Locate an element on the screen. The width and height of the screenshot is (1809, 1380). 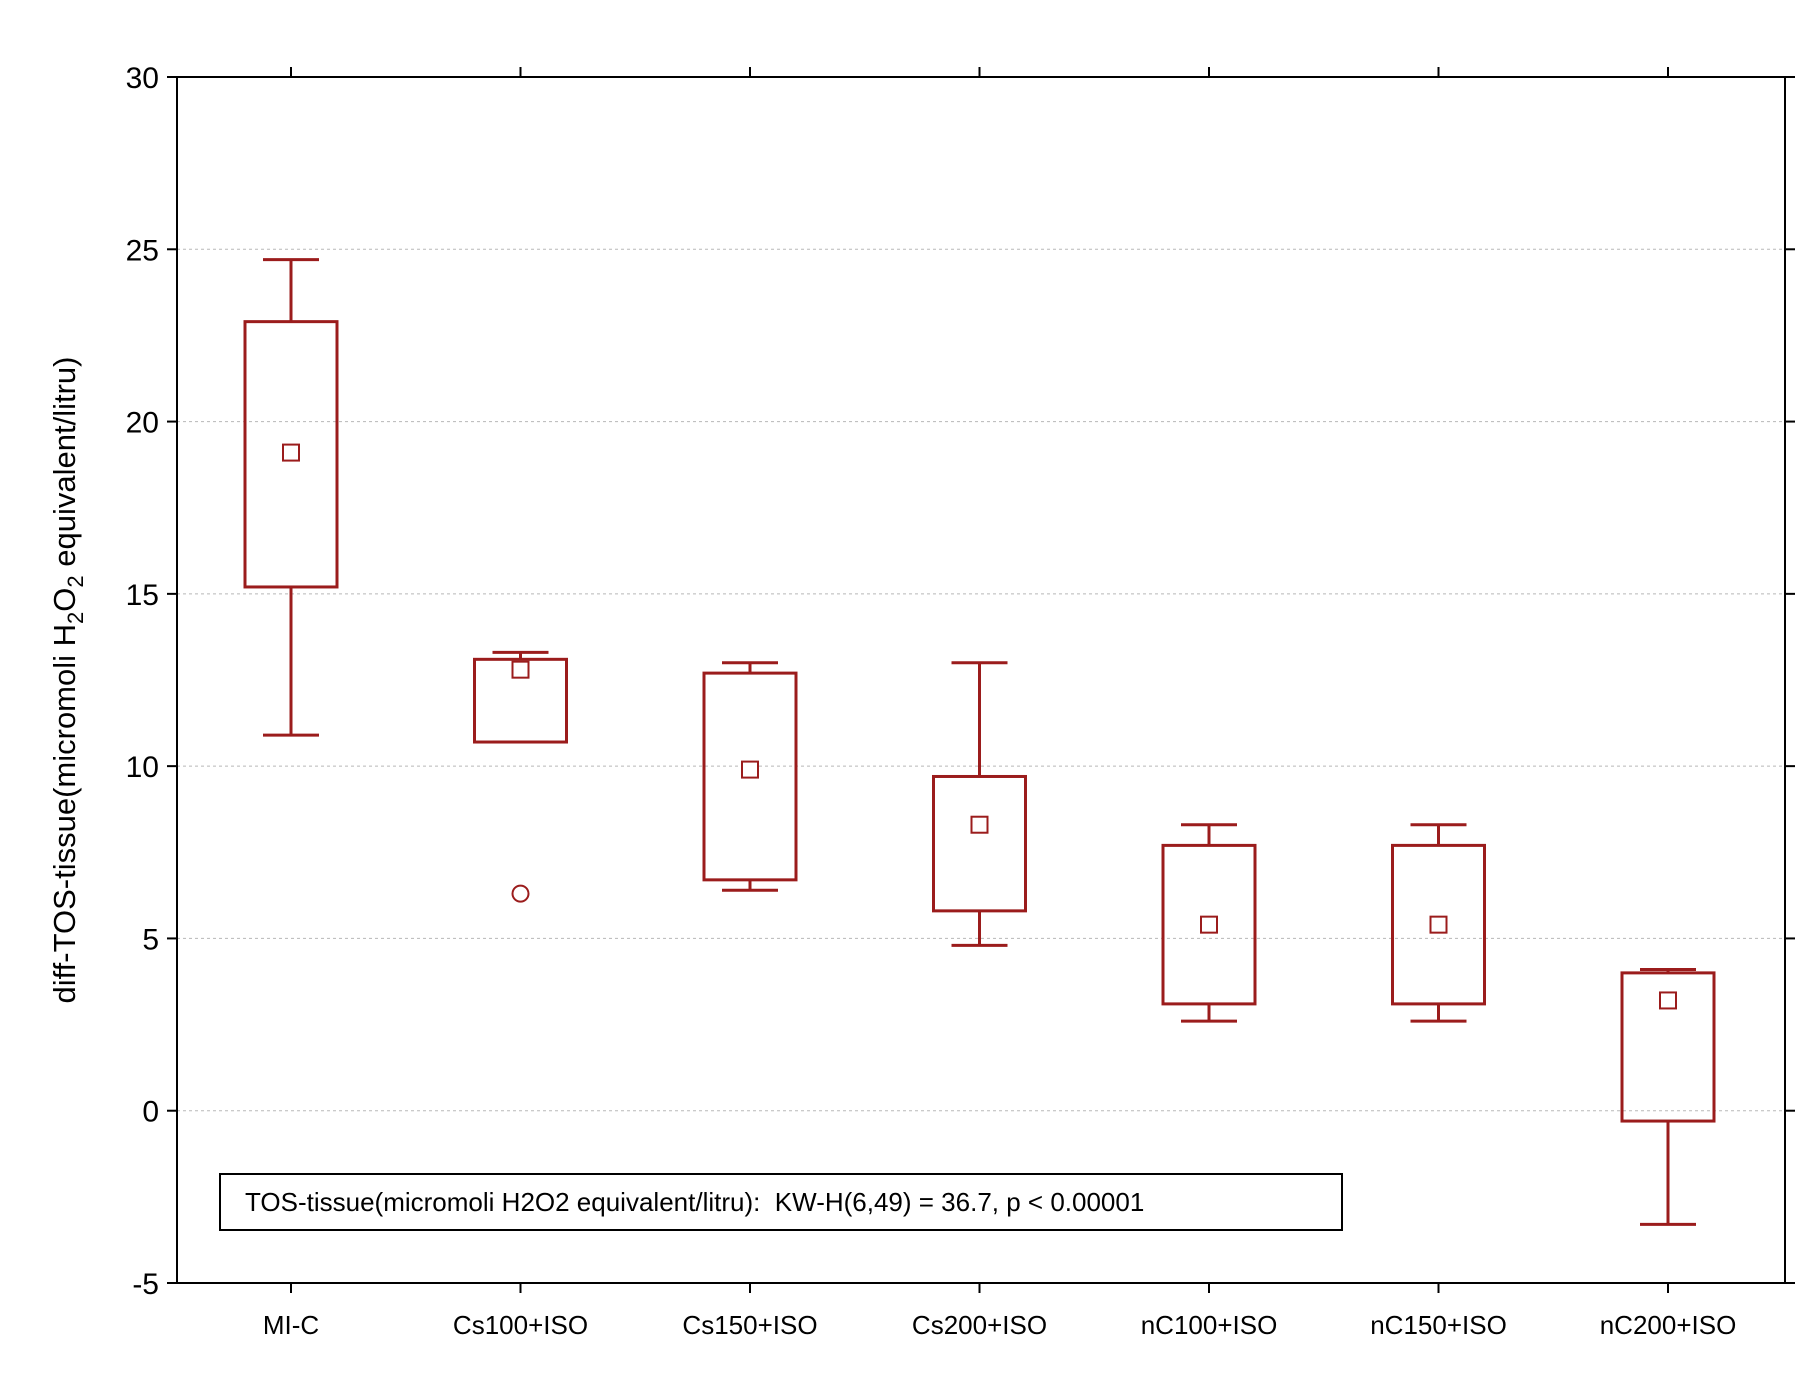
x-tick-label: Cs100+ISO is located at coordinates (520, 1325).